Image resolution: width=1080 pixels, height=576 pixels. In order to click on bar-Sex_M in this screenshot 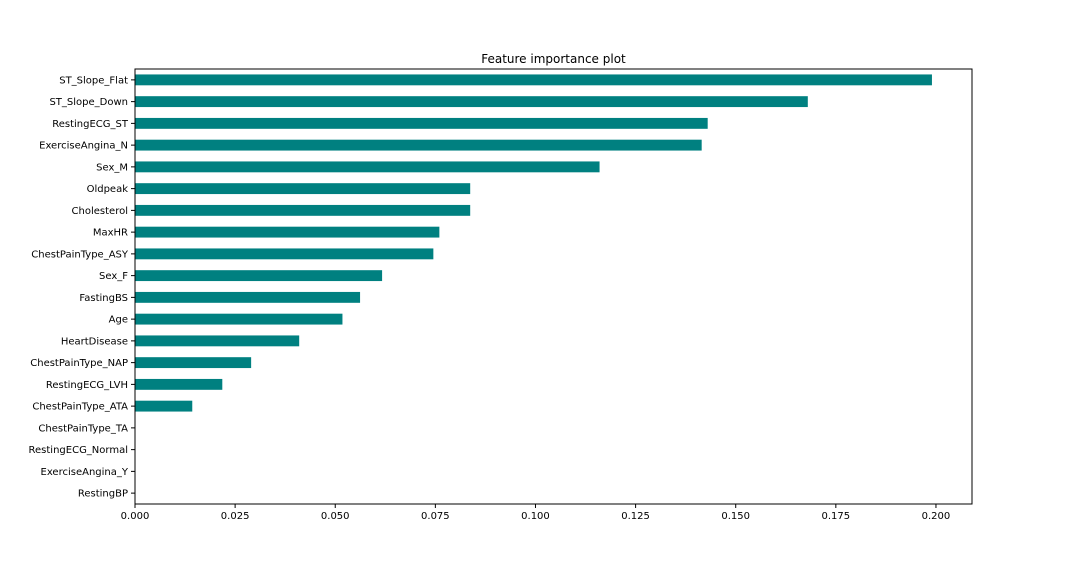, I will do `click(367, 167)`.